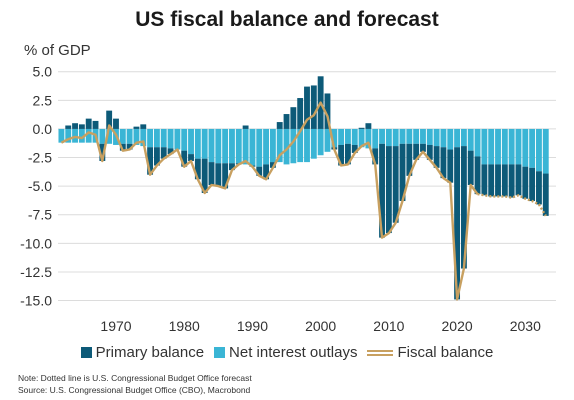 The image size is (574, 400). What do you see at coordinates (184, 326) in the screenshot?
I see `x-tick-label: 1980` at bounding box center [184, 326].